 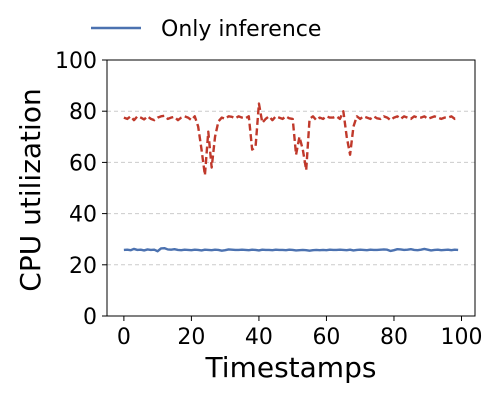 What do you see at coordinates (83, 163) in the screenshot?
I see `y-tick-label: 60` at bounding box center [83, 163].